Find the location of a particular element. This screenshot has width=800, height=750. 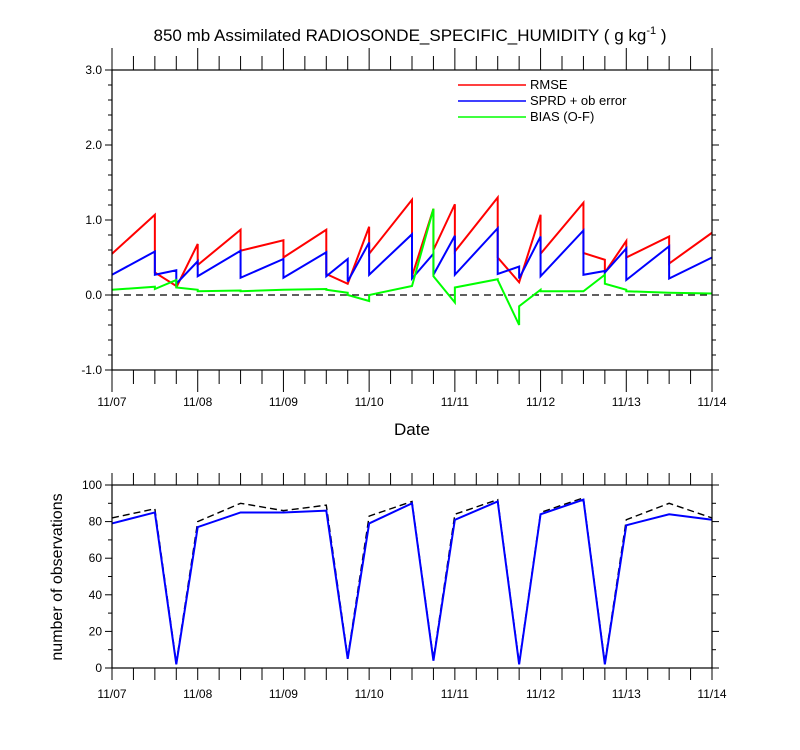

legend-label-rmse: RMSE is located at coordinates (549, 84).